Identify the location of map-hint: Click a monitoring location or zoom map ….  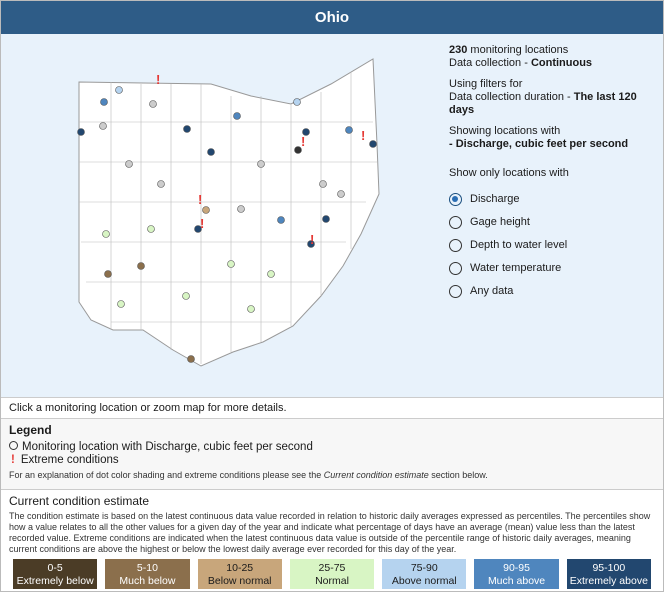
(332, 408).